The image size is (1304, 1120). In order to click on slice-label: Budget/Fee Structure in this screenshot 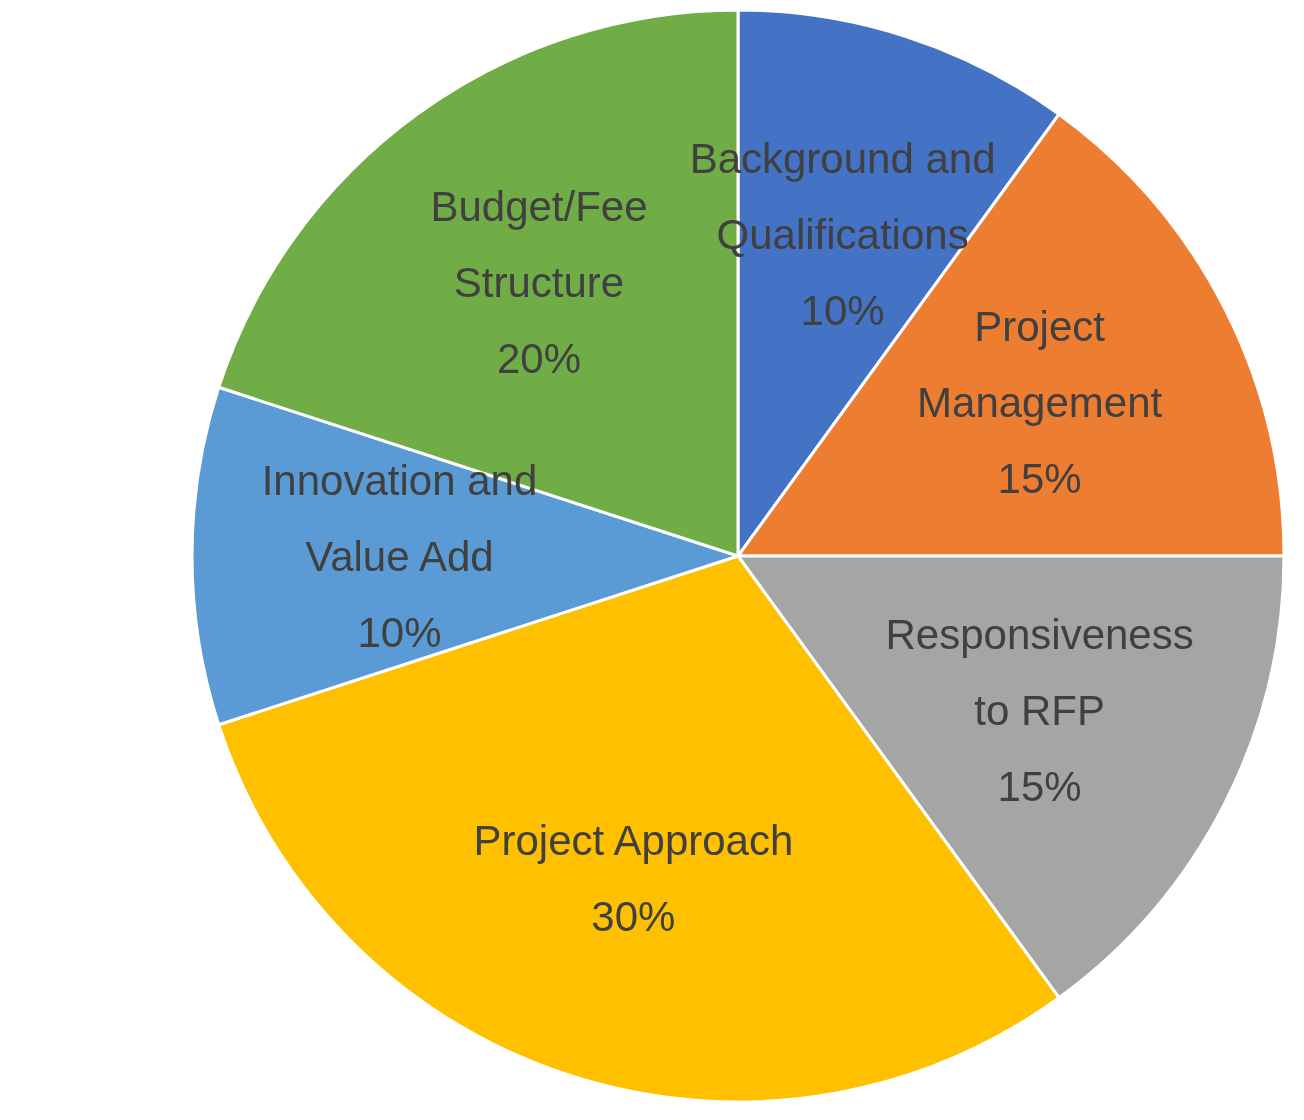, I will do `click(539, 244)`.